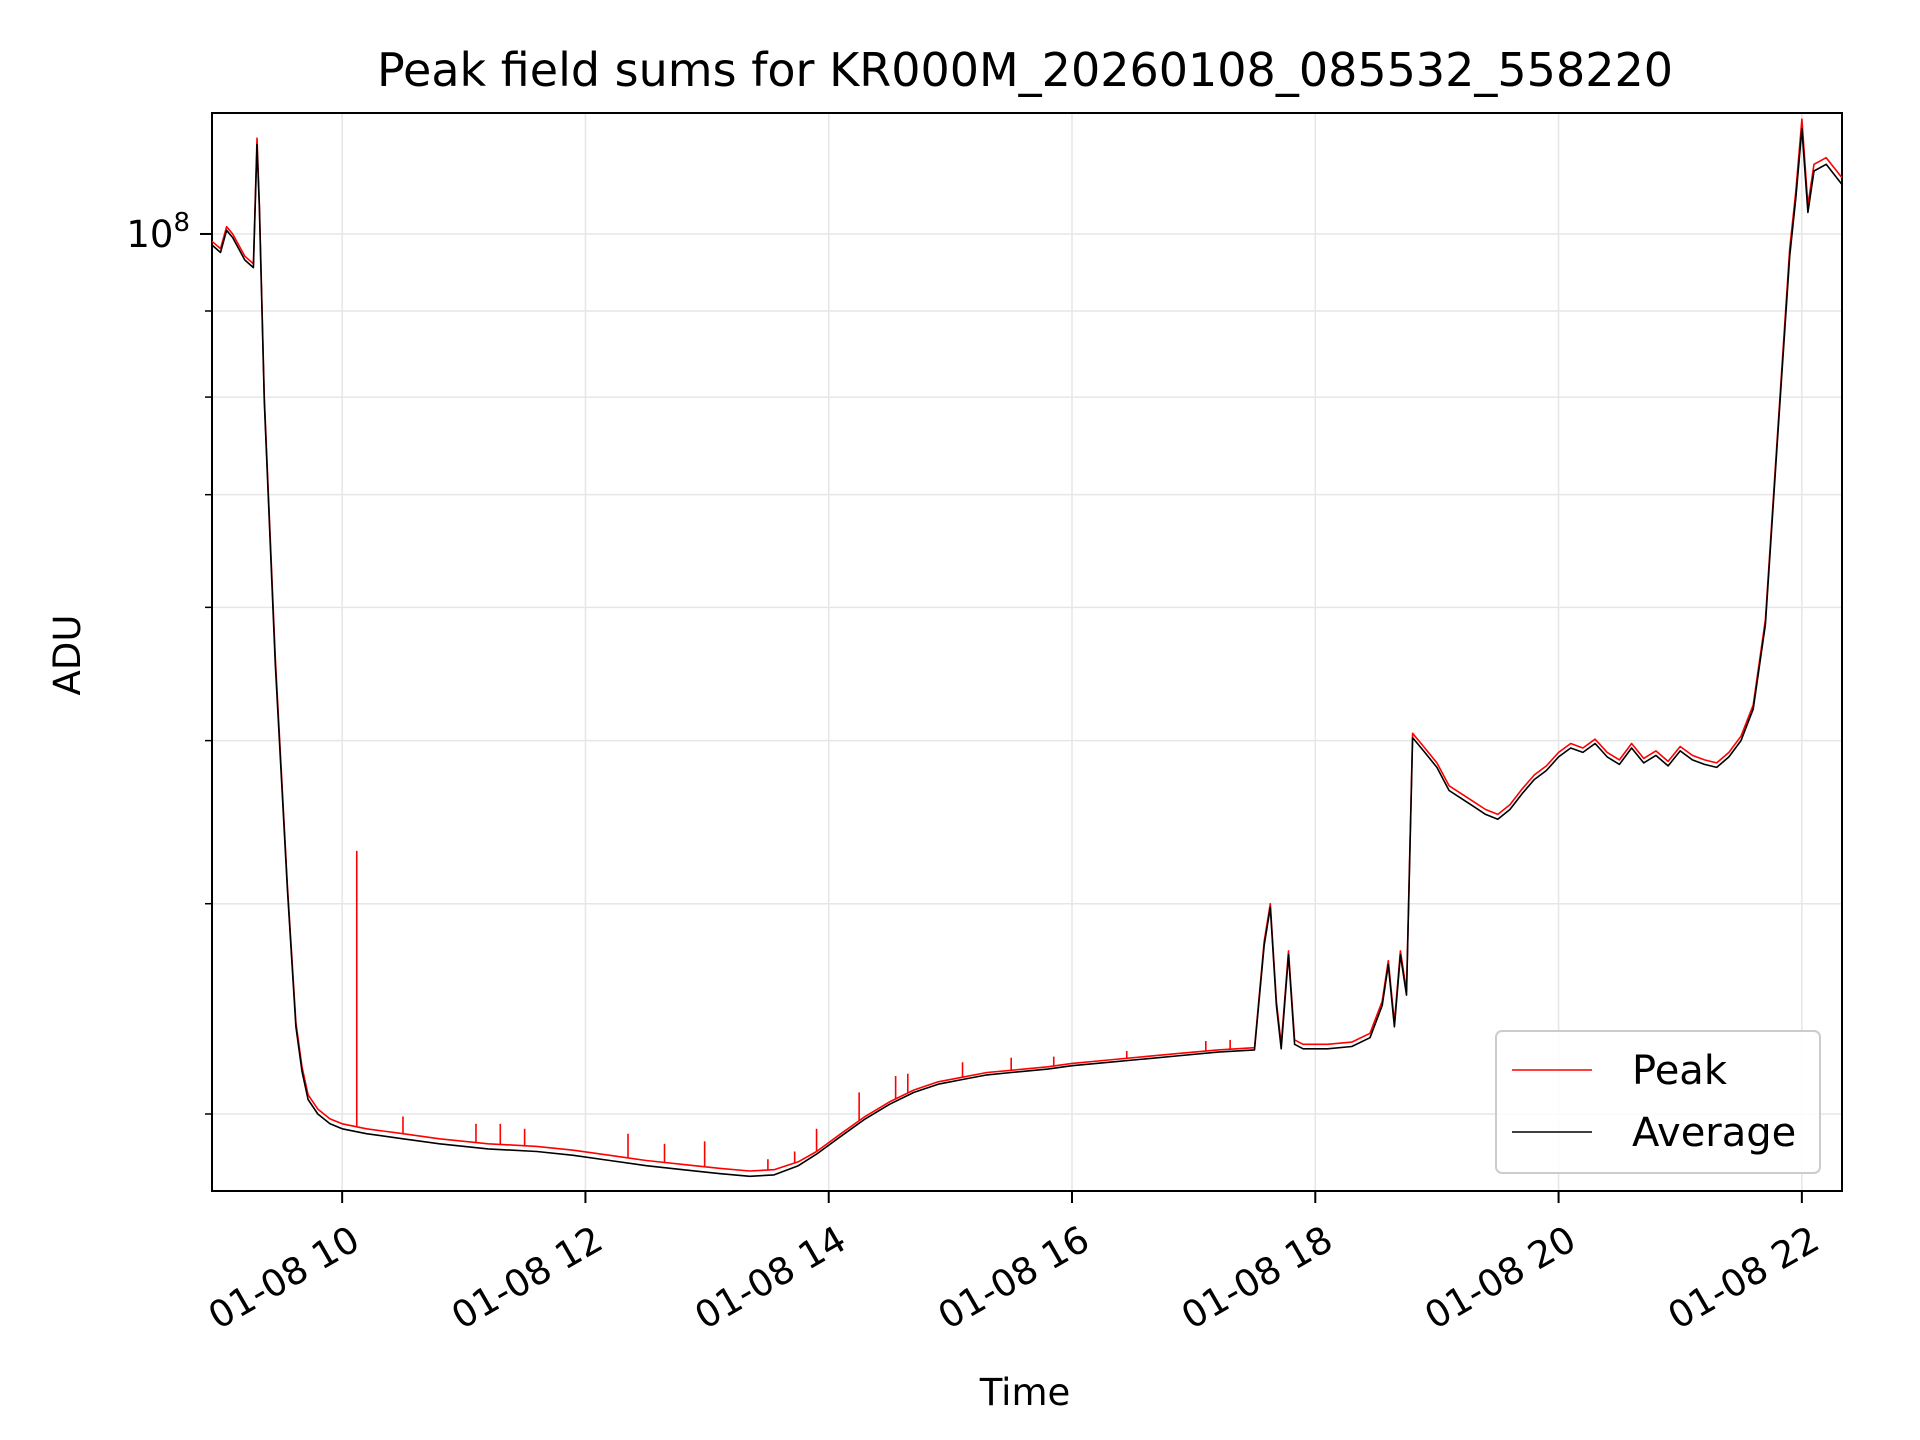 The width and height of the screenshot is (1920, 1440). I want to click on y-axis-label: ADU, so click(67, 655).